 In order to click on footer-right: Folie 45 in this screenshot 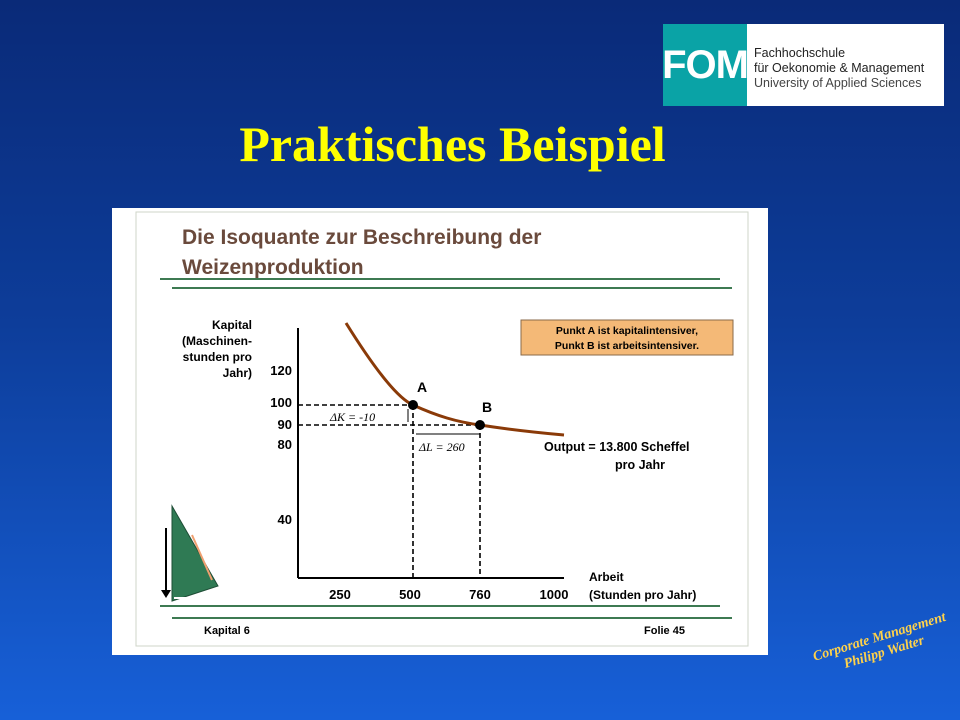, I will do `click(664, 631)`.